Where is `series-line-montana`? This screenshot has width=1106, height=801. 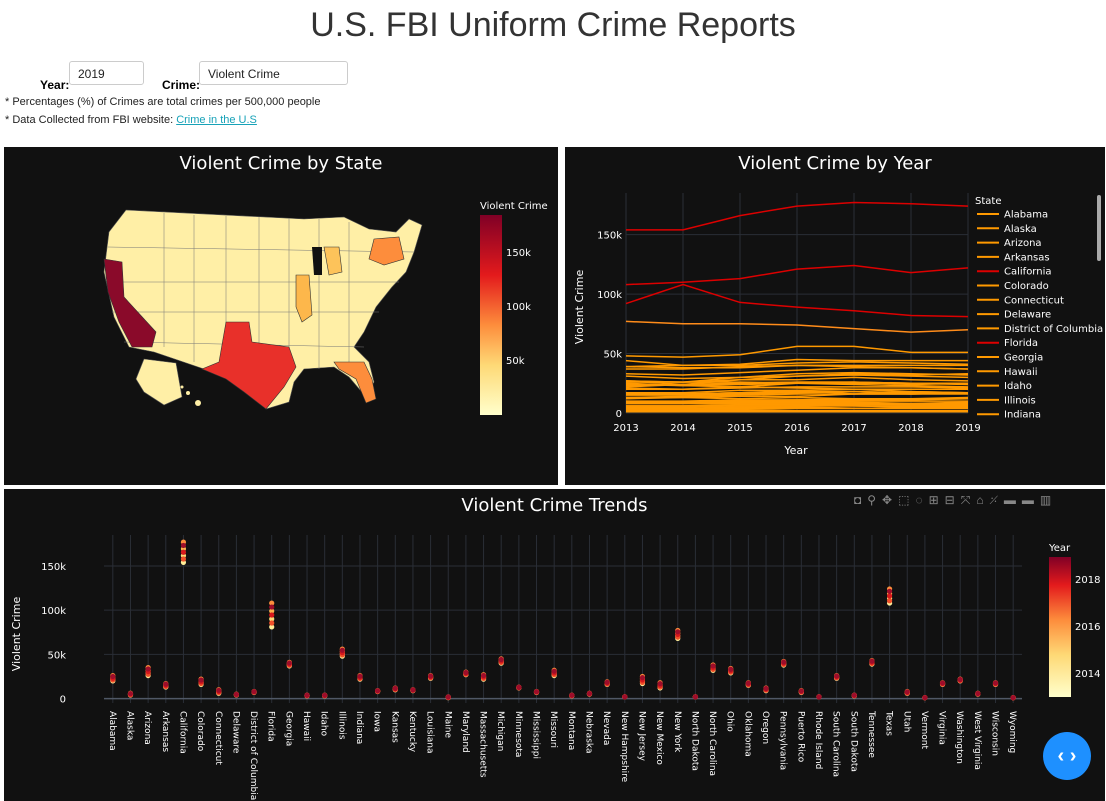 series-line-montana is located at coordinates (797, 409).